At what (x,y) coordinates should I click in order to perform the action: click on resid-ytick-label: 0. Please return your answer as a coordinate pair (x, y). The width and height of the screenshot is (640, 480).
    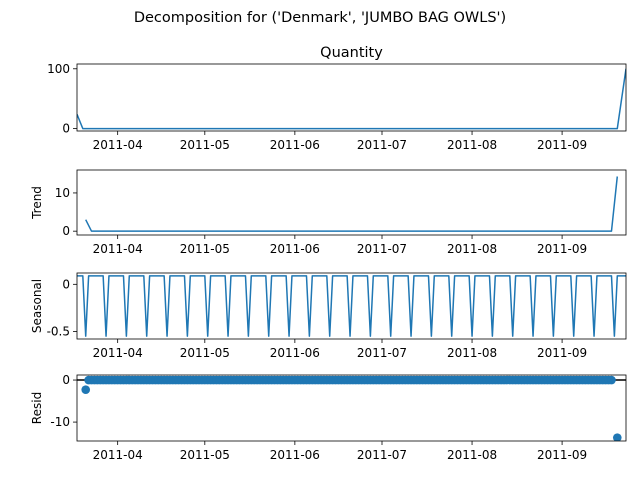
    Looking at the image, I should click on (66, 380).